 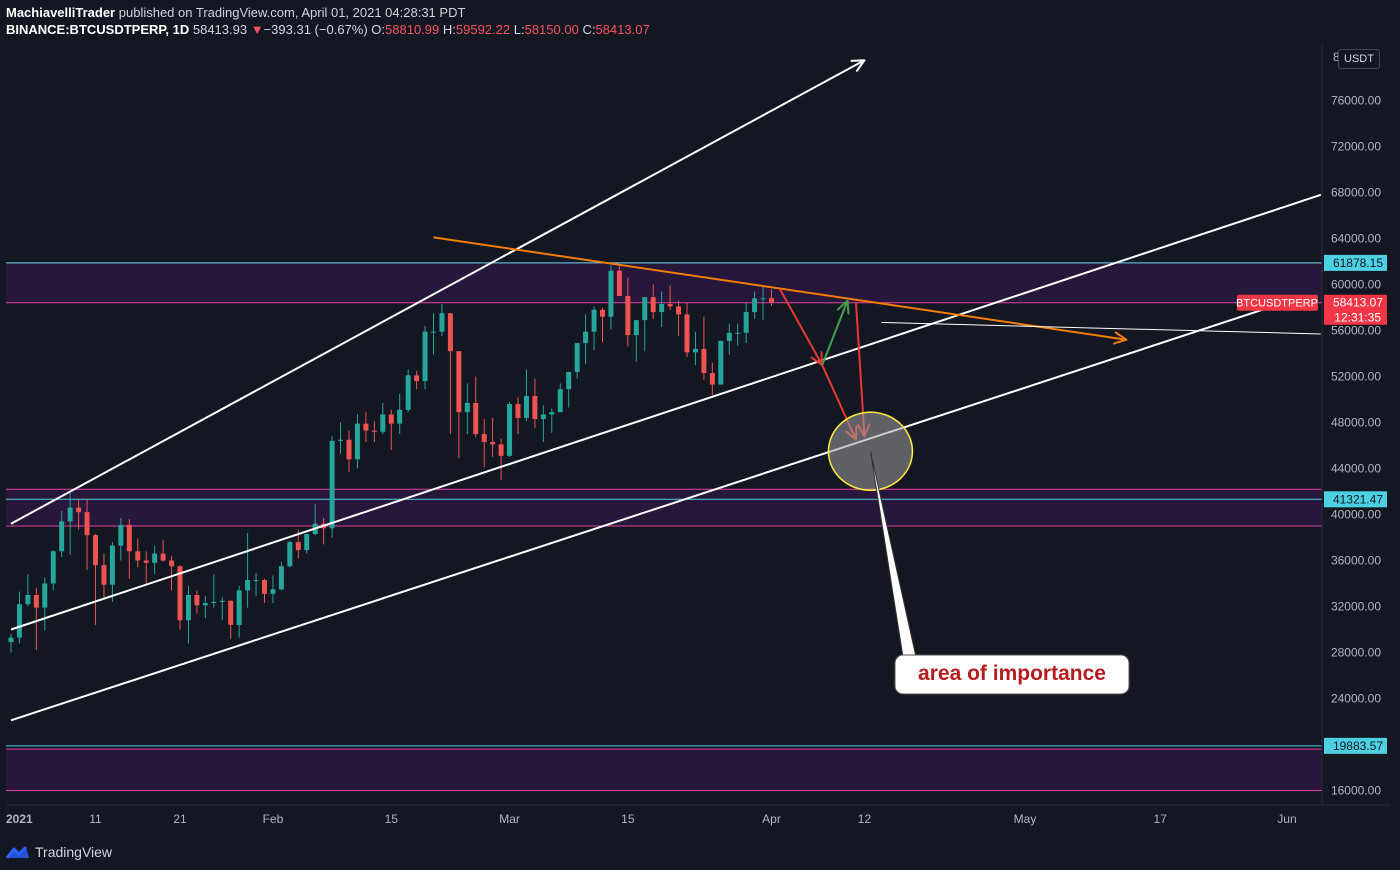 I want to click on green-projection-arrow, so click(x=835, y=333).